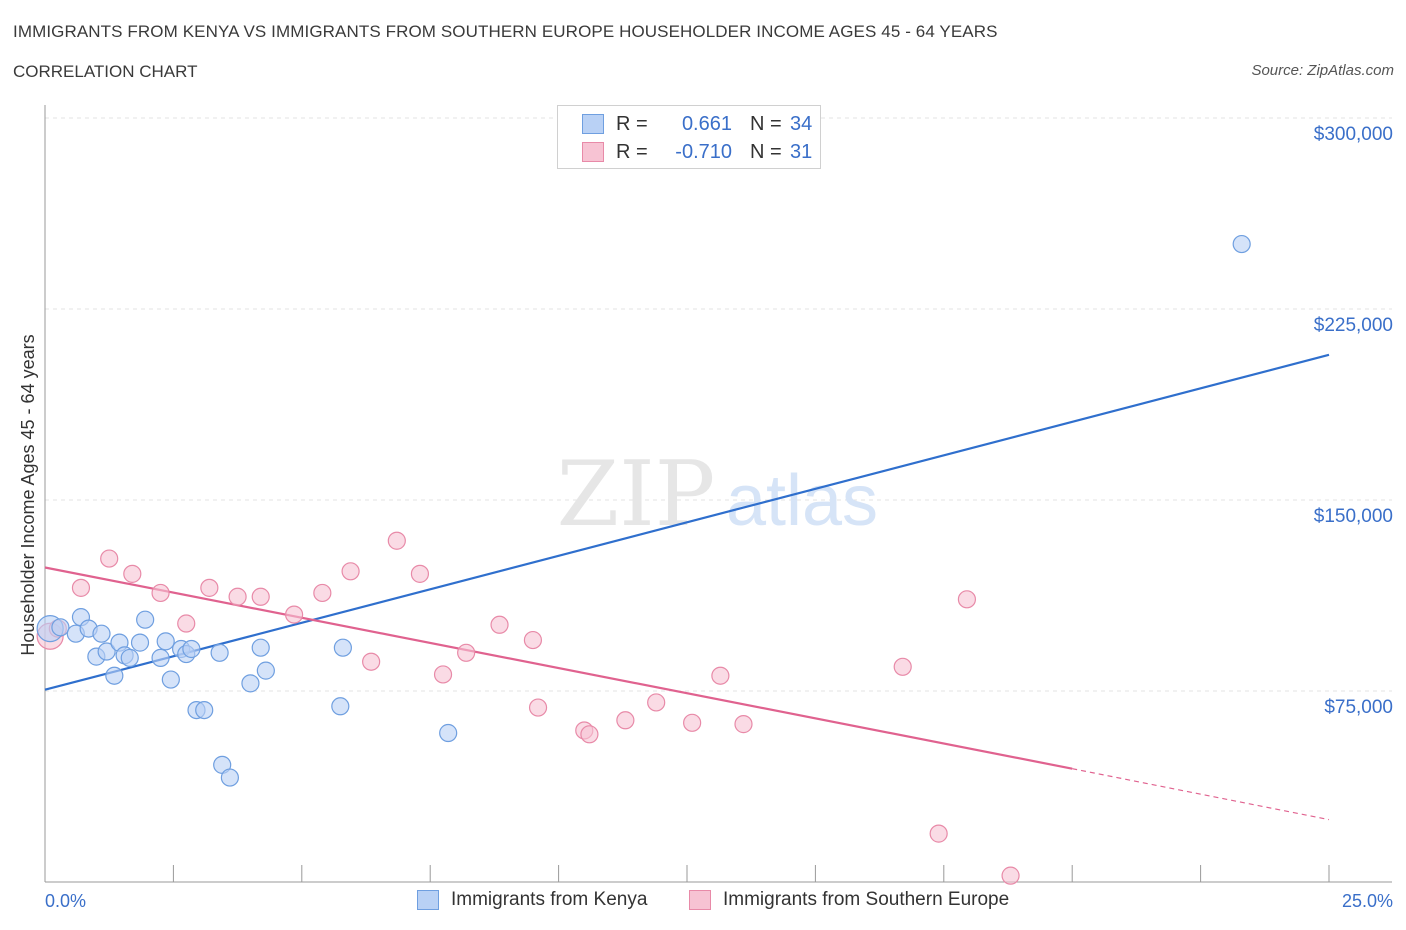  What do you see at coordinates (1367, 901) in the screenshot?
I see `x-axis-max-label: 25.0%` at bounding box center [1367, 901].